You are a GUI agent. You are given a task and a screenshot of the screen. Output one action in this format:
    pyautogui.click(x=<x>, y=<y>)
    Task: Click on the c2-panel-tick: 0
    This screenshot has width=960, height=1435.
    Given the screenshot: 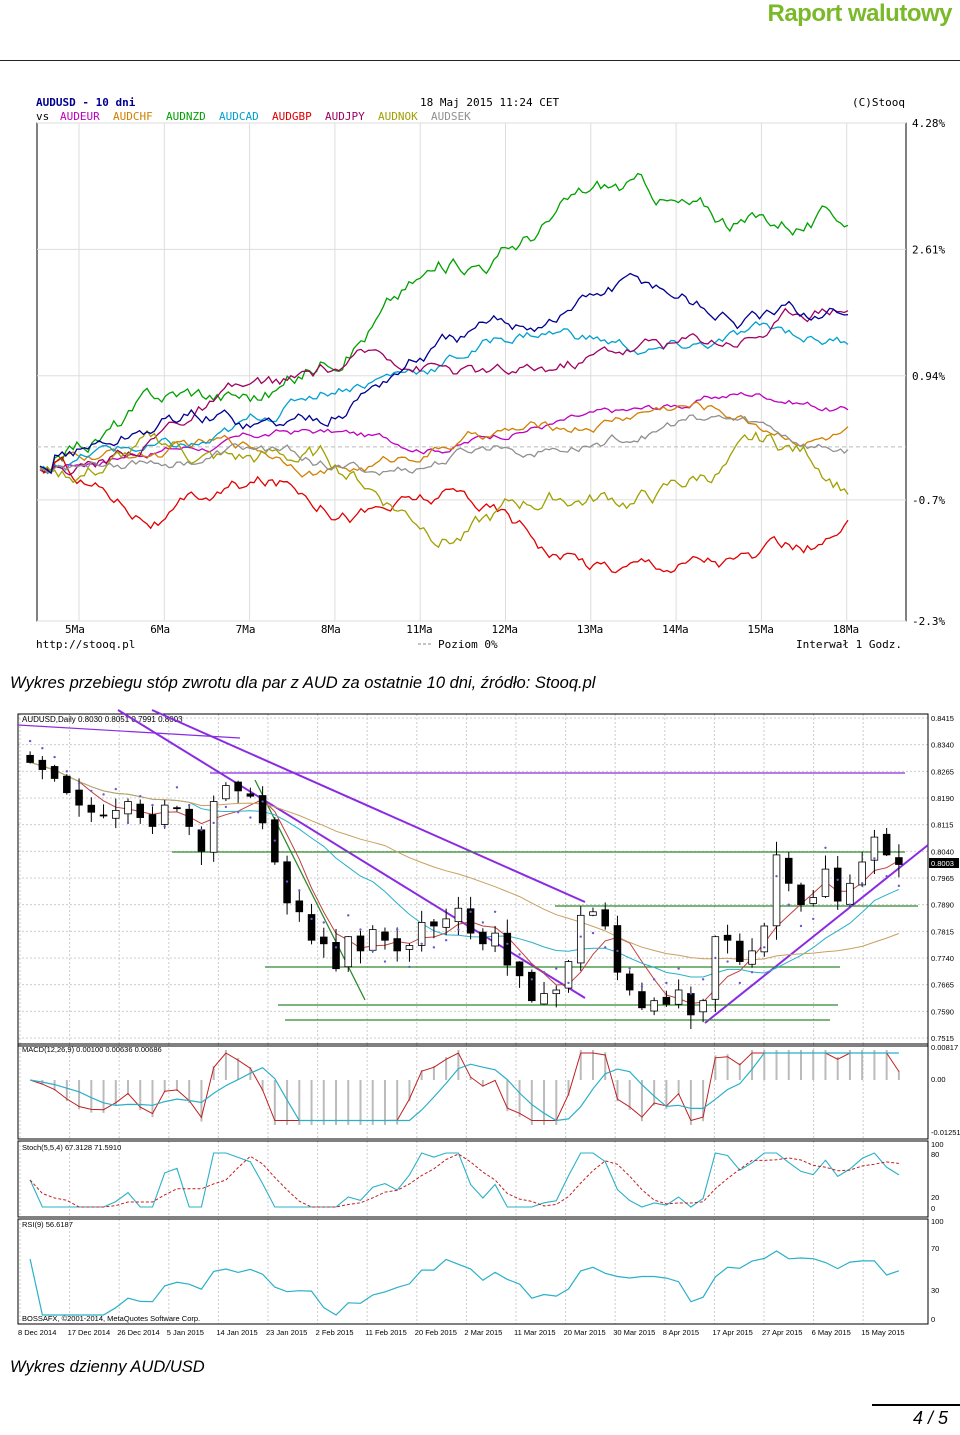 What is the action you would take?
    pyautogui.click(x=933, y=1208)
    